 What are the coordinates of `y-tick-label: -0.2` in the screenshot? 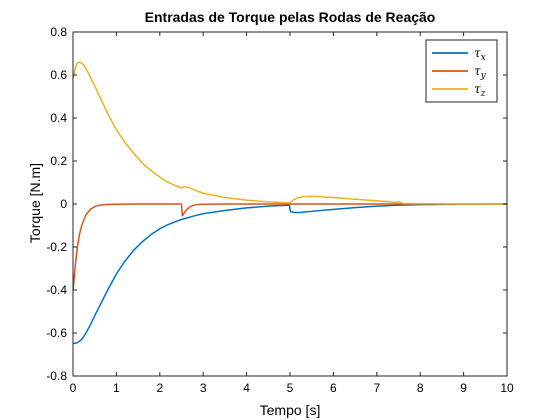 It's located at (56, 247).